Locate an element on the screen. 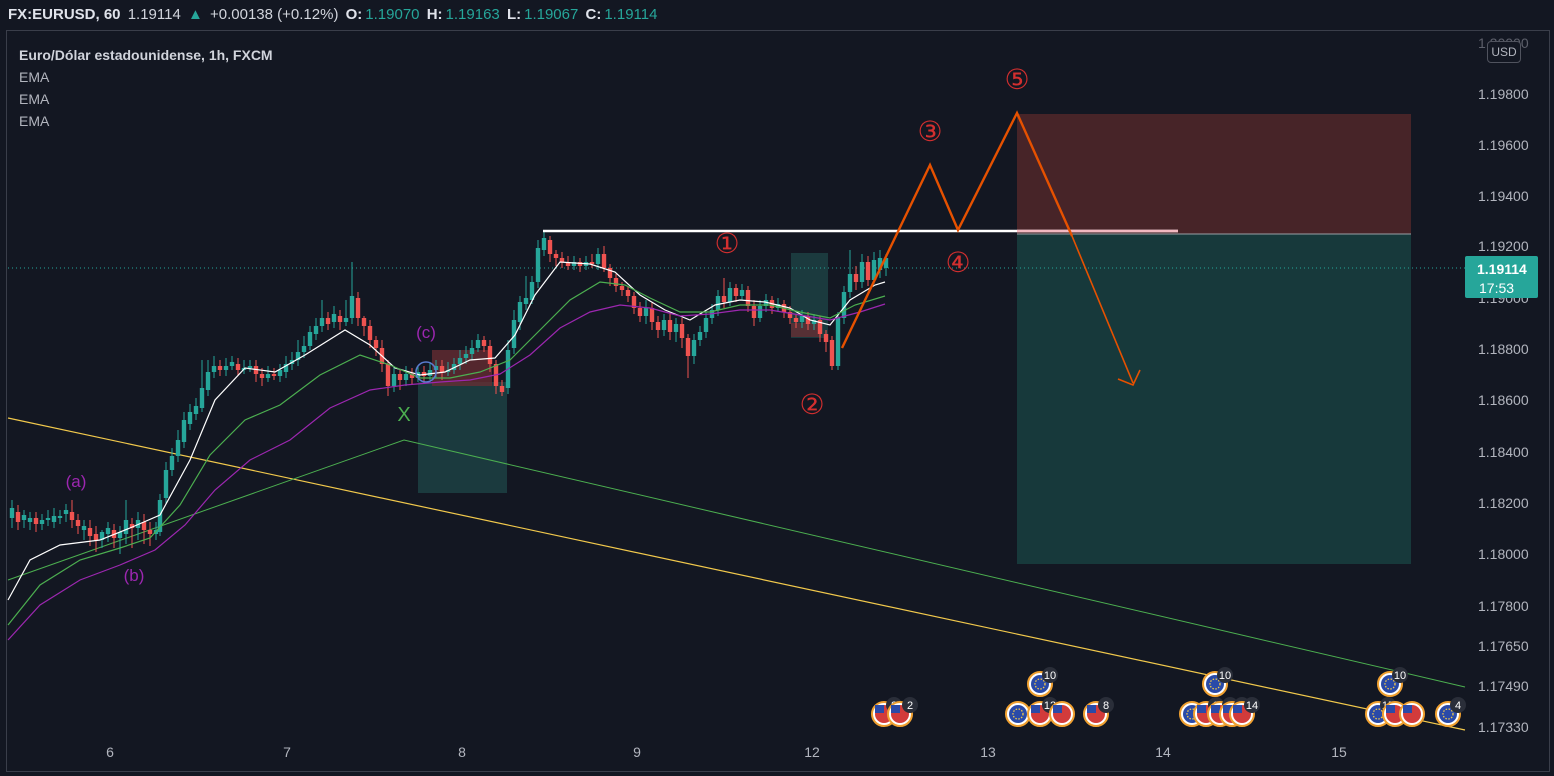  price-tick: 1.17650 is located at coordinates (1503, 646).